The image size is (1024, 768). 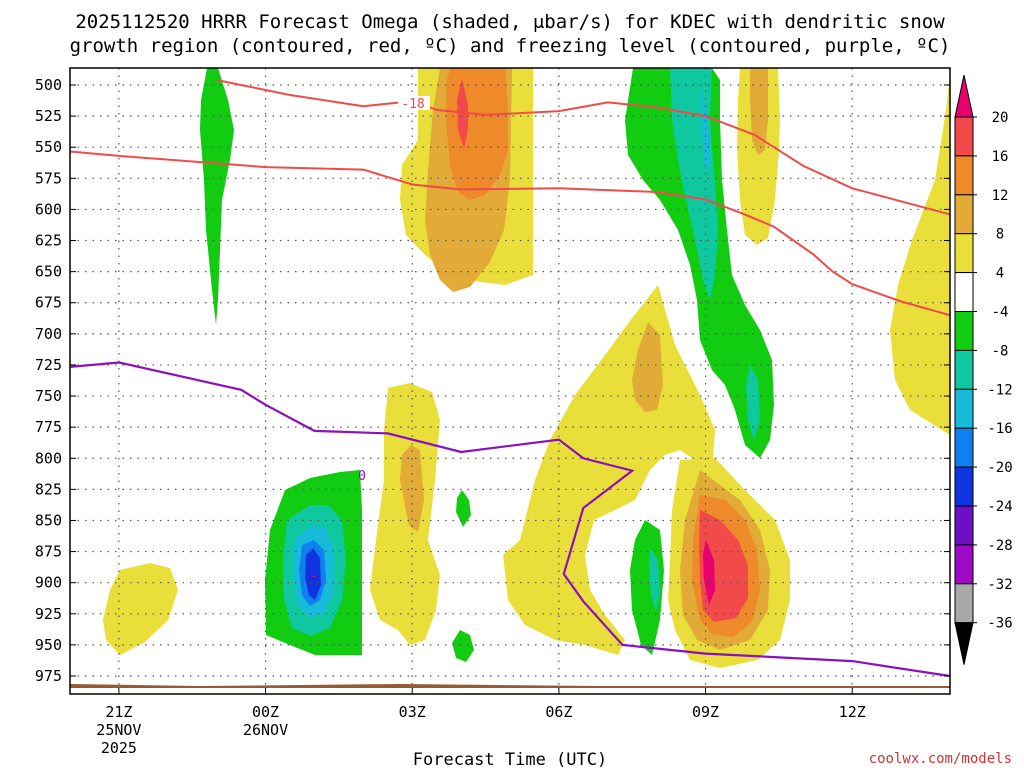 I want to click on y-tick-label: 525, so click(x=48, y=116).